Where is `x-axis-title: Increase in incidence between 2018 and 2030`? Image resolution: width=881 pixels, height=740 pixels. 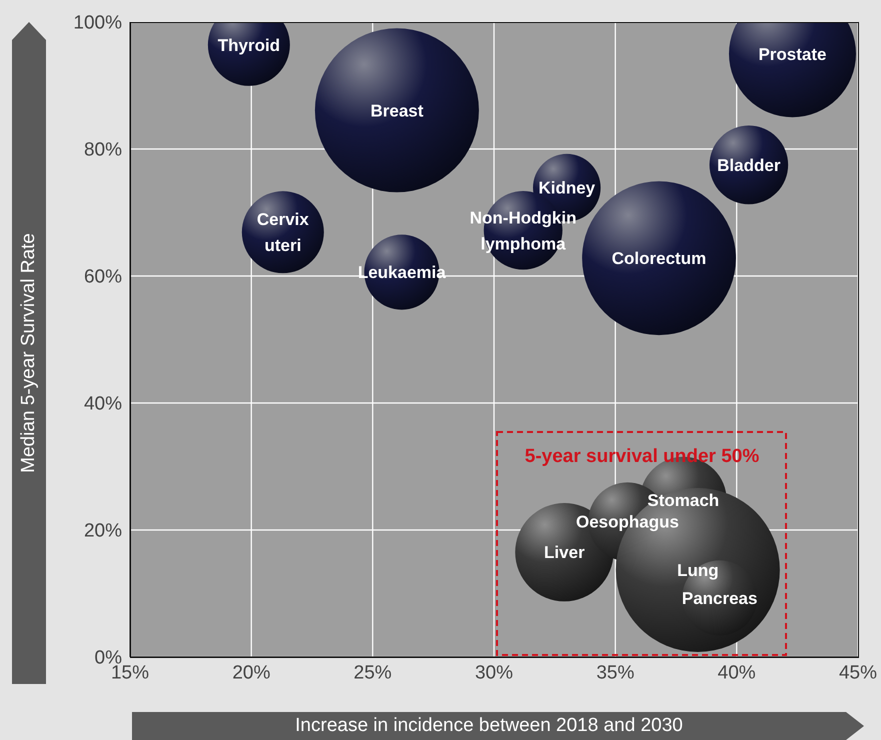 x-axis-title: Increase in incidence between 2018 and 2030 is located at coordinates (489, 726).